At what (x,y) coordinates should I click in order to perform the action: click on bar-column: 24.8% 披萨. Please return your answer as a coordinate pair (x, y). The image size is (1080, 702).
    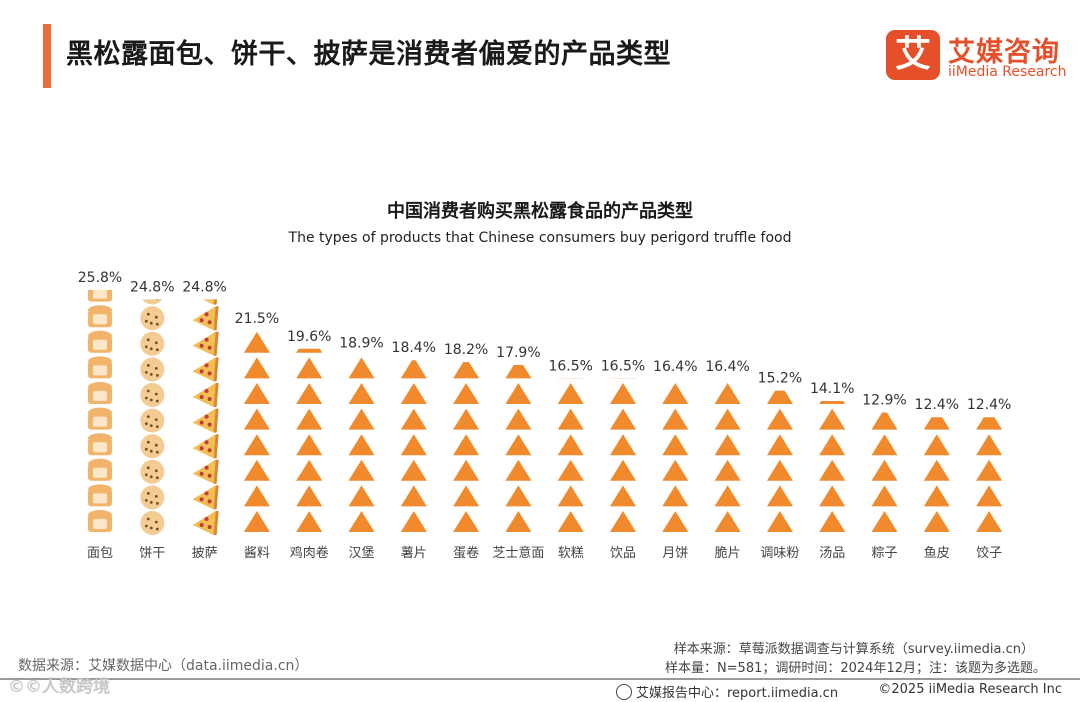
    Looking at the image, I should click on (204, 420).